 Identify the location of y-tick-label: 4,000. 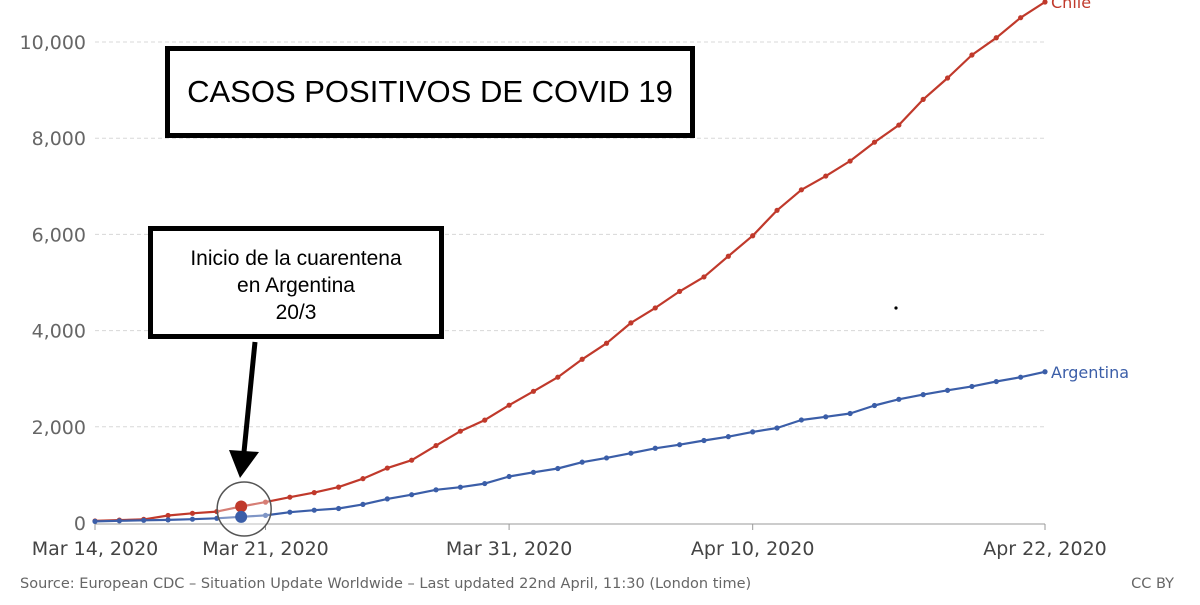
(59, 332).